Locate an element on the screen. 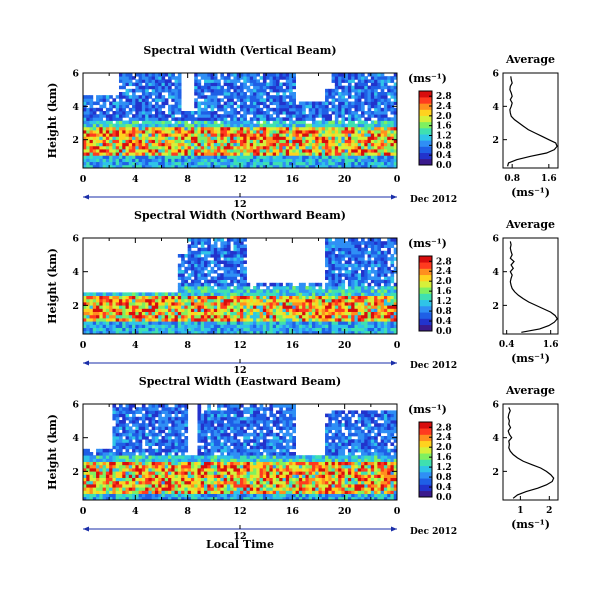  colorbar-segment is located at coordinates (425, 272).